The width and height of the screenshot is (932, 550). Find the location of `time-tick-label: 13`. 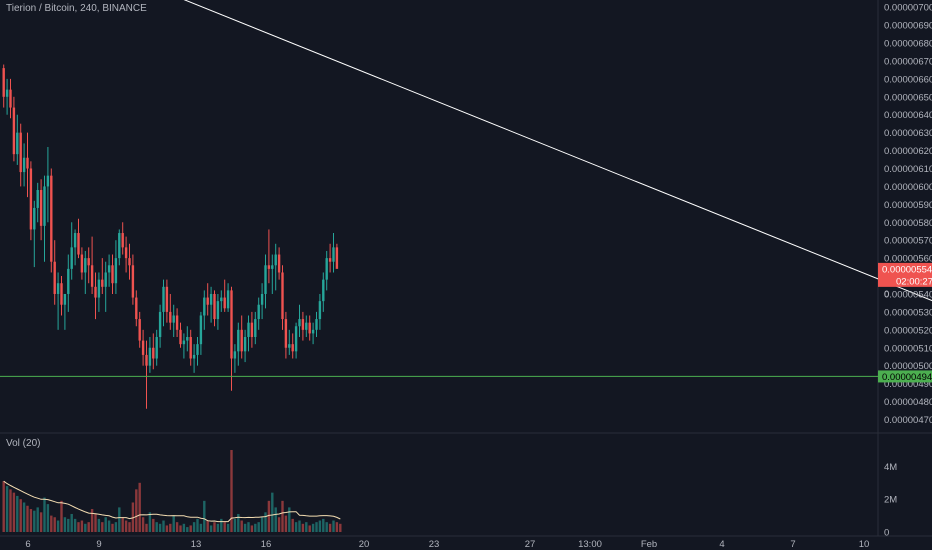

time-tick-label: 13 is located at coordinates (196, 544).